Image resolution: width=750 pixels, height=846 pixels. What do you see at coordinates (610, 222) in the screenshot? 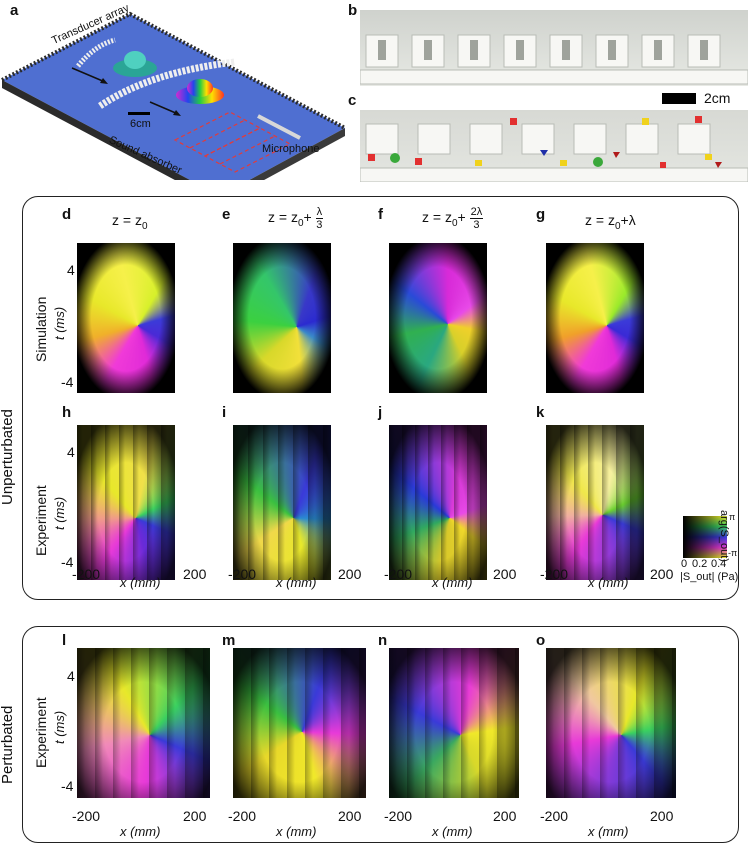
I see `column-title-z0-plus-lambda: z = z0+λ` at bounding box center [610, 222].